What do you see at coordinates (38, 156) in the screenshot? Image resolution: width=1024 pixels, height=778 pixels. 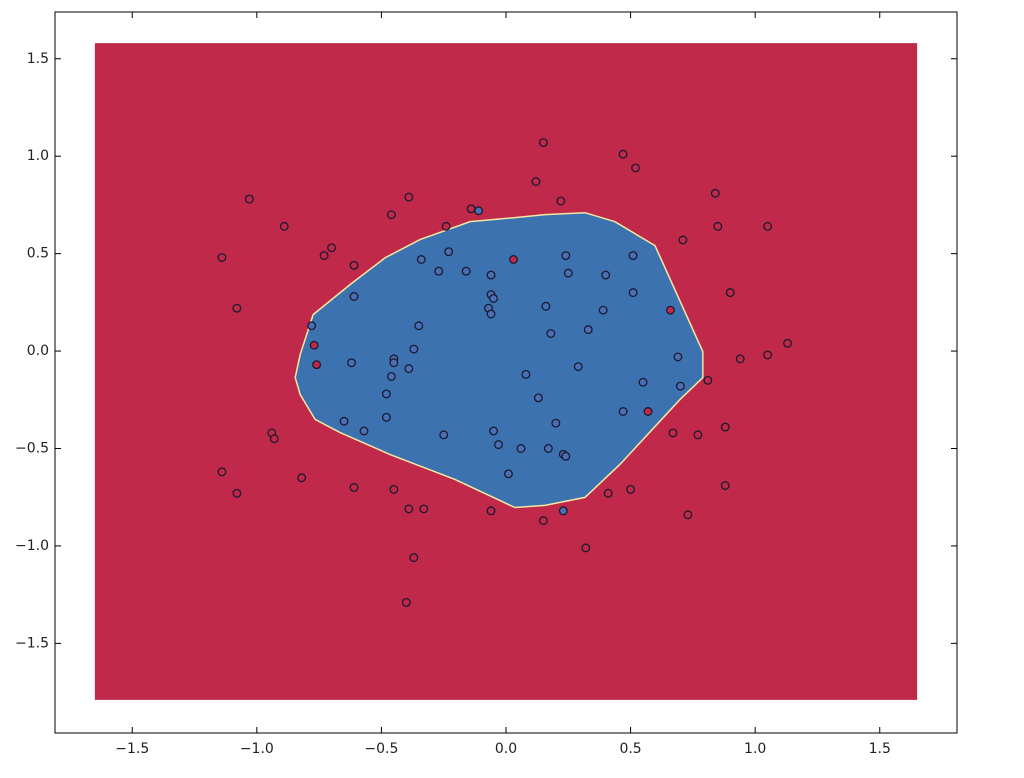 I see `y-tick-label: 1.0` at bounding box center [38, 156].